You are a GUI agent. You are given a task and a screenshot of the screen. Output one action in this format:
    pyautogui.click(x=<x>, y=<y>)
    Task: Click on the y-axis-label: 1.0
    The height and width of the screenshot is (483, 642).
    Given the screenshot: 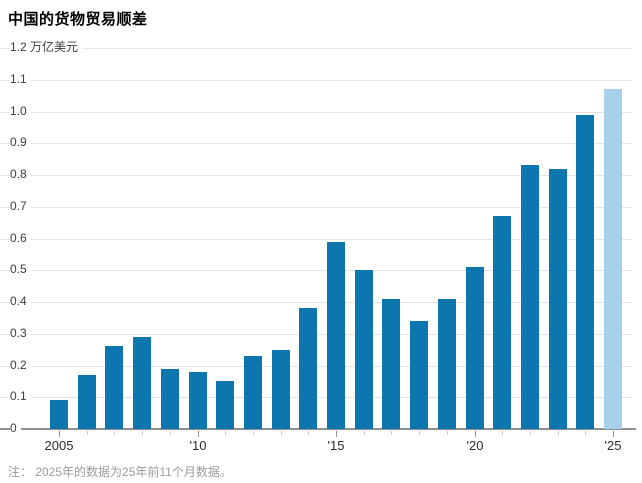 What is the action you would take?
    pyautogui.click(x=20, y=111)
    